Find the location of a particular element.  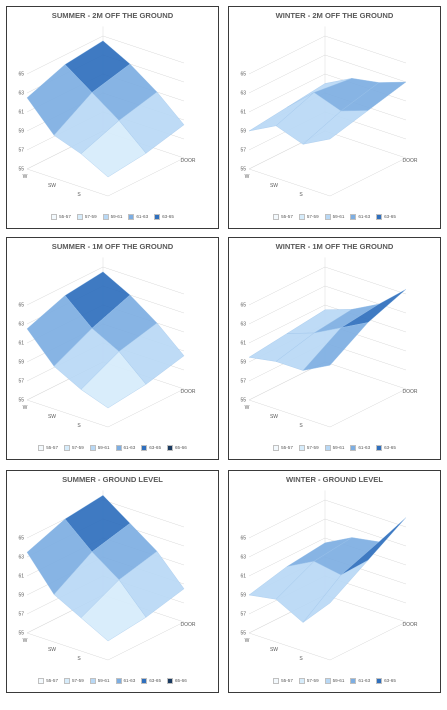

legend-entry: 65-66 is located at coordinates (177, 681).